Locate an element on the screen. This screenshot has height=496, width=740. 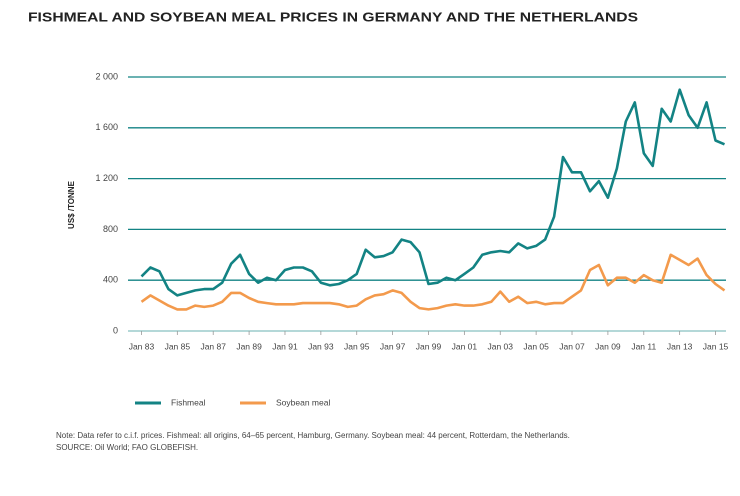
x-tick-label: Jan 83 is located at coordinates (142, 346).